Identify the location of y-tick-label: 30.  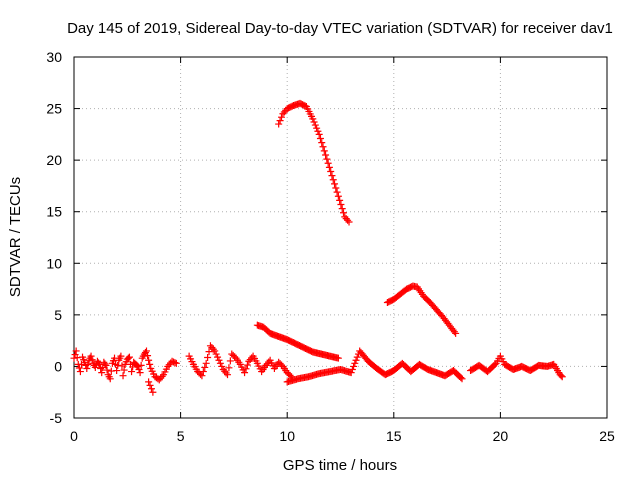
(54, 57).